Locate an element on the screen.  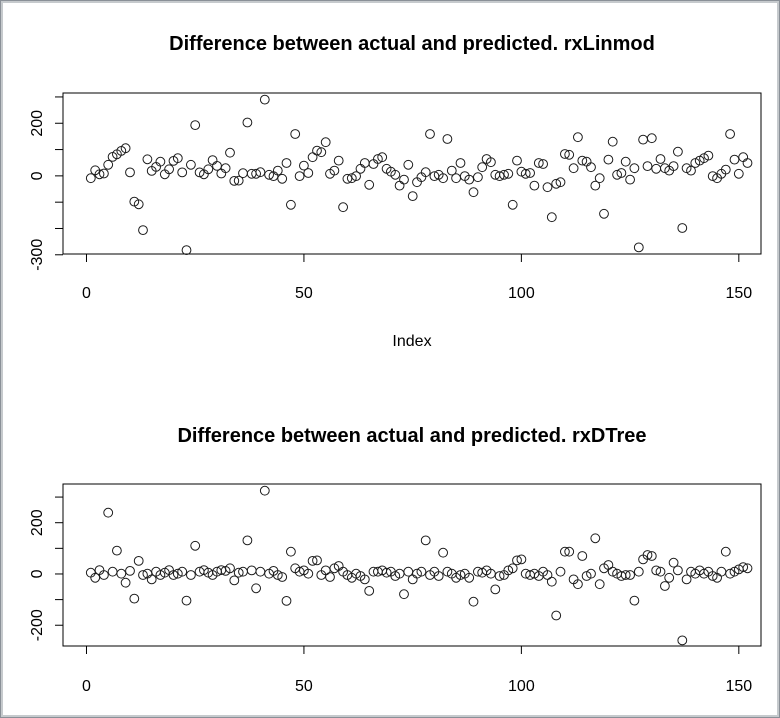
y-tick-label: 200 is located at coordinates (37, 522).